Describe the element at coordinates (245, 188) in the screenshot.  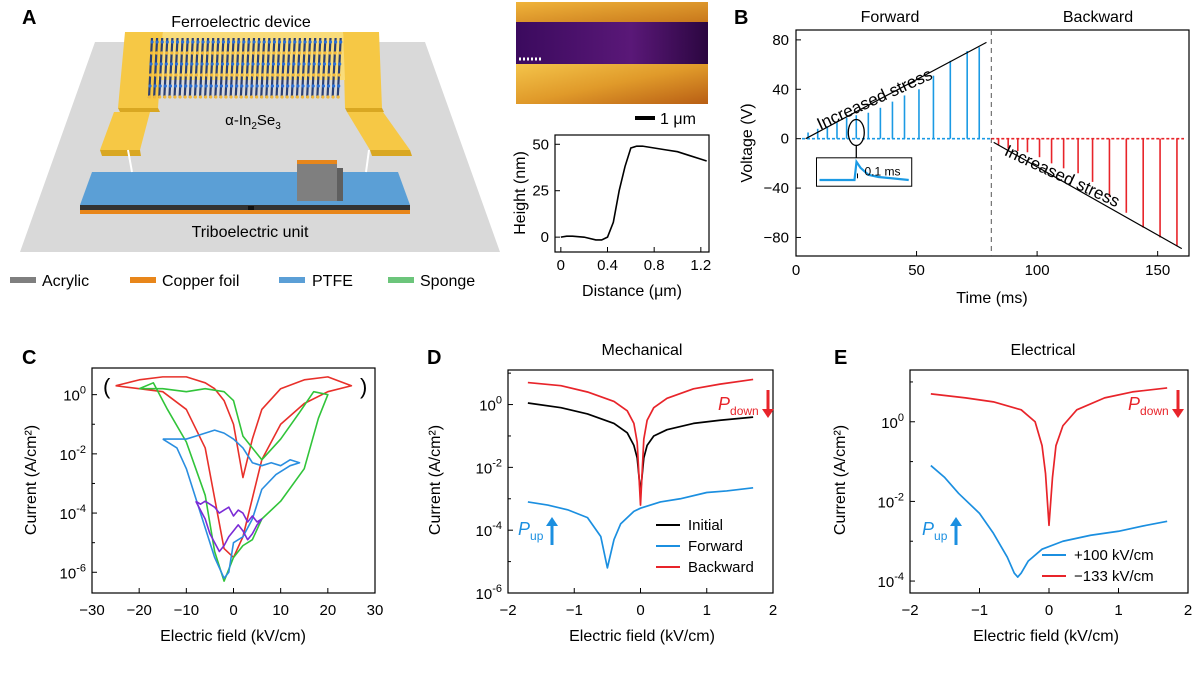
I see `ptfe-layer` at that location.